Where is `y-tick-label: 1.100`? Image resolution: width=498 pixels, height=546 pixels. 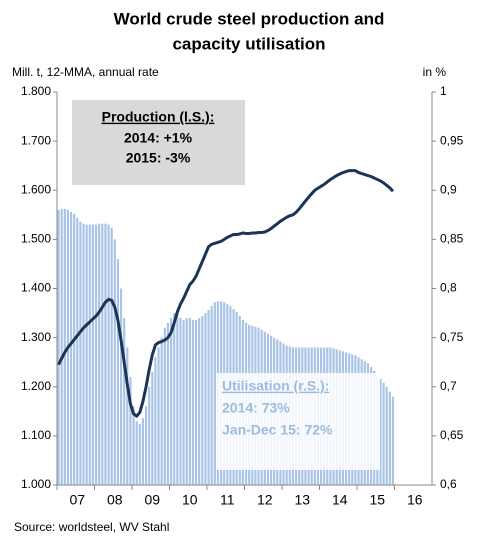 y-tick-label: 1.100 is located at coordinates (36, 435).